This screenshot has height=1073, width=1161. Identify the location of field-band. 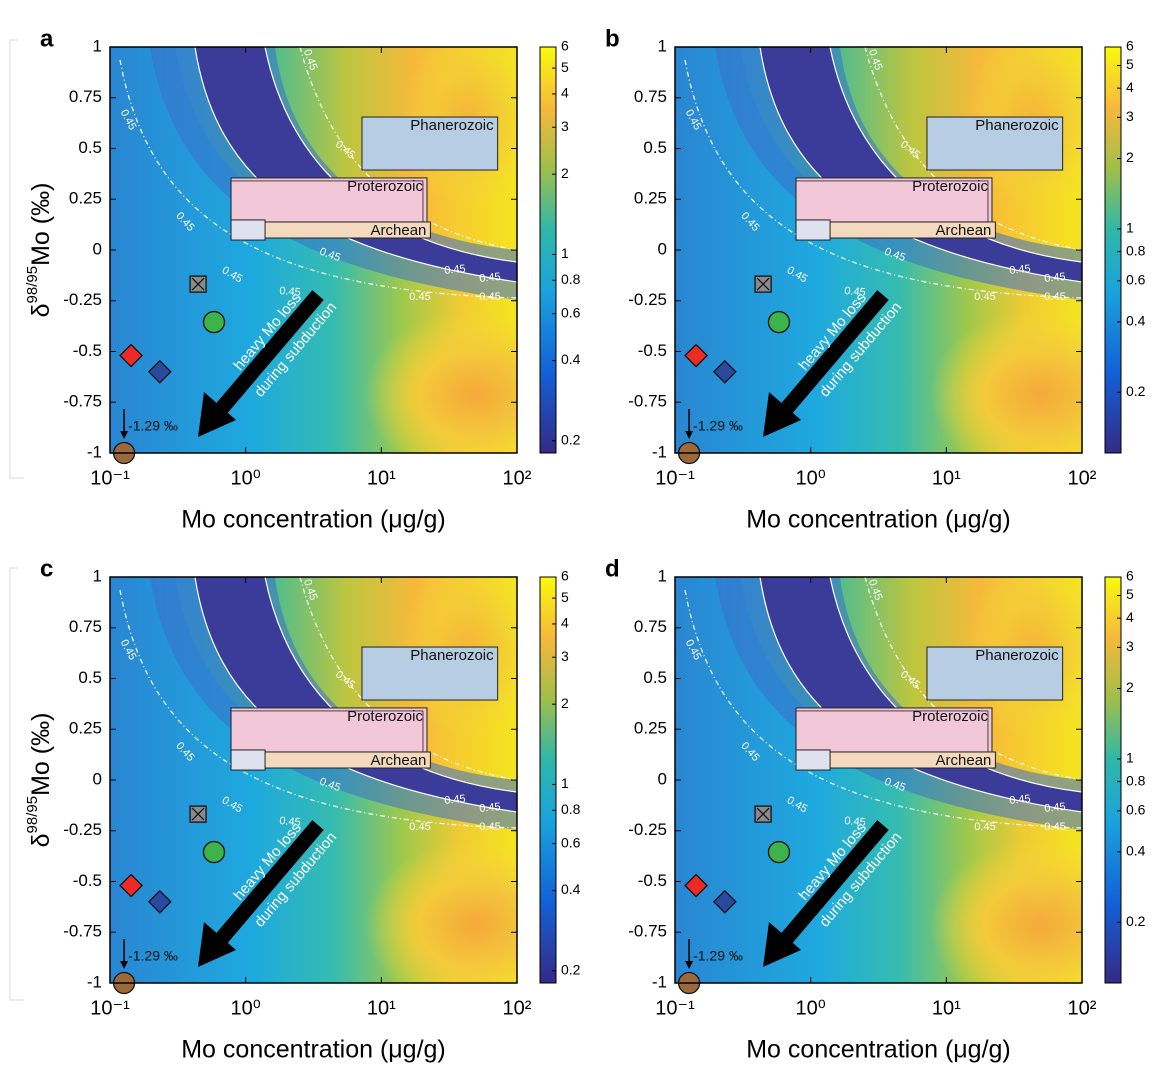
(921, 164).